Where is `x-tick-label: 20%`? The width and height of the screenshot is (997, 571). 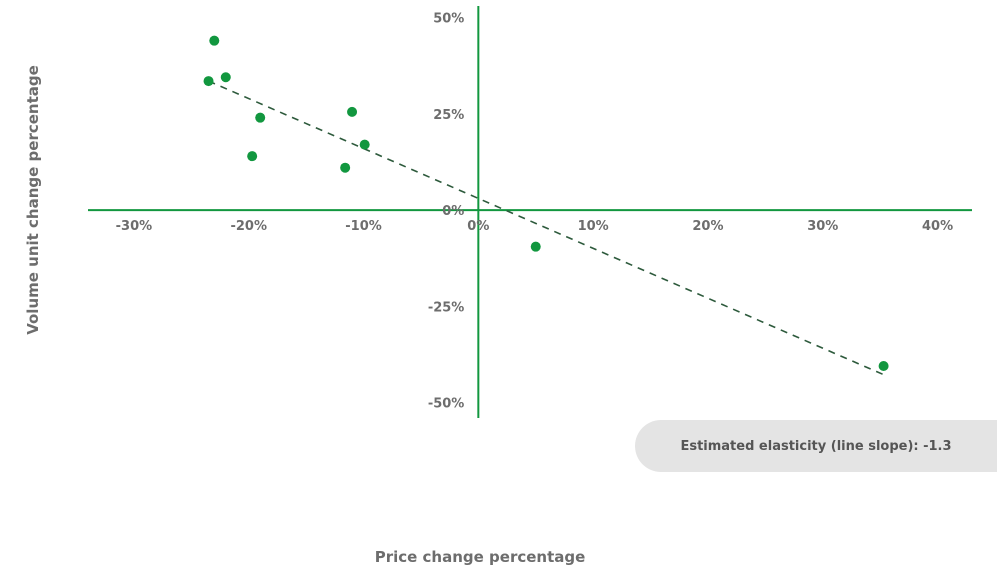
x-tick-label: 20% is located at coordinates (707, 226).